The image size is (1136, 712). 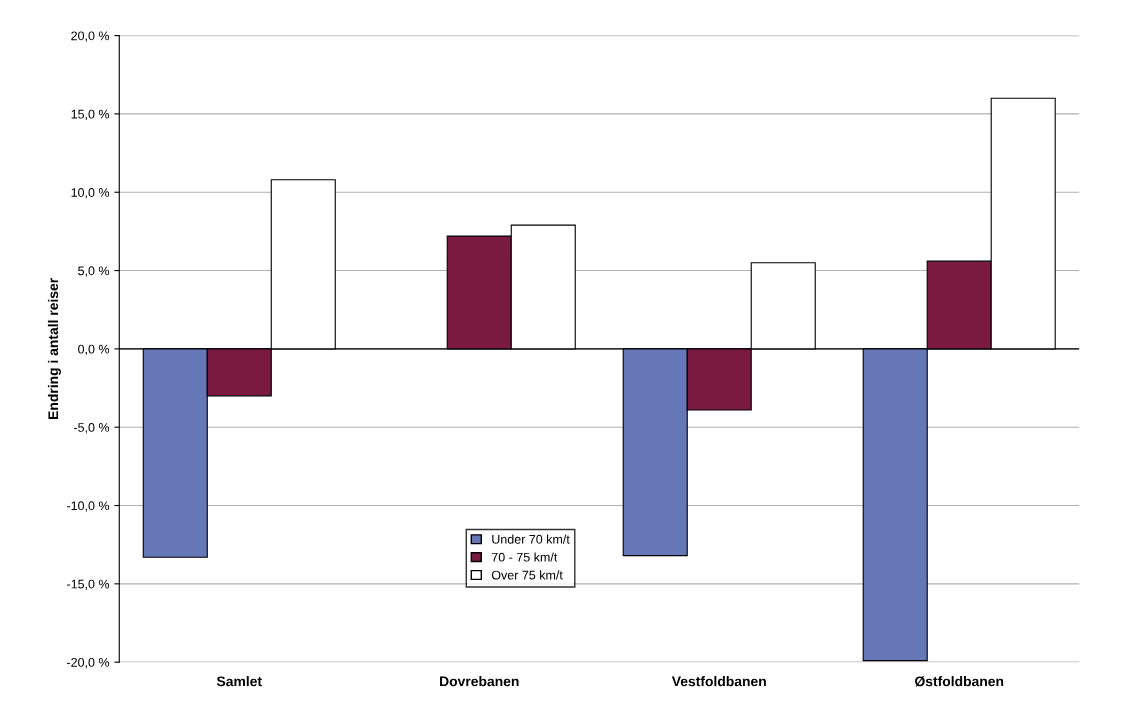 I want to click on legend-label: Over 75 km/t, so click(x=527, y=575).